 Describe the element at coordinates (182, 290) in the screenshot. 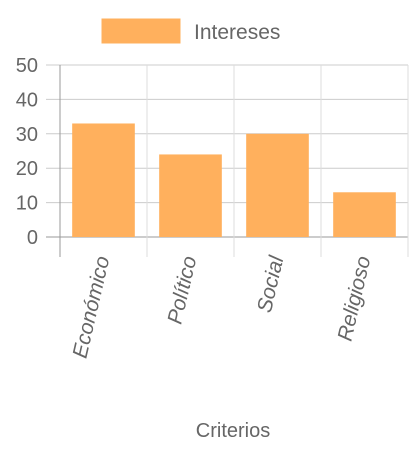

I see `x-tick-label: Político` at that location.